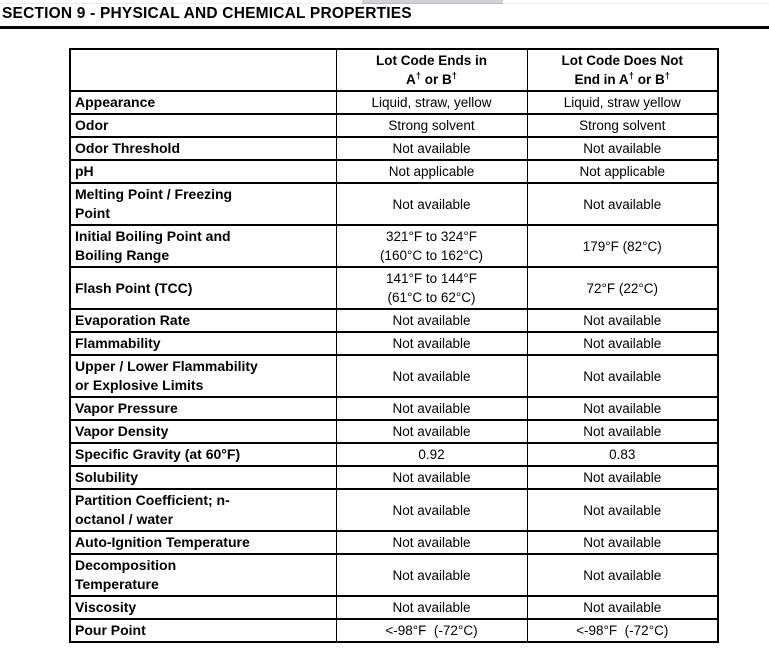  I want to click on property-name-cell: Vapor Pressure, so click(203, 408).